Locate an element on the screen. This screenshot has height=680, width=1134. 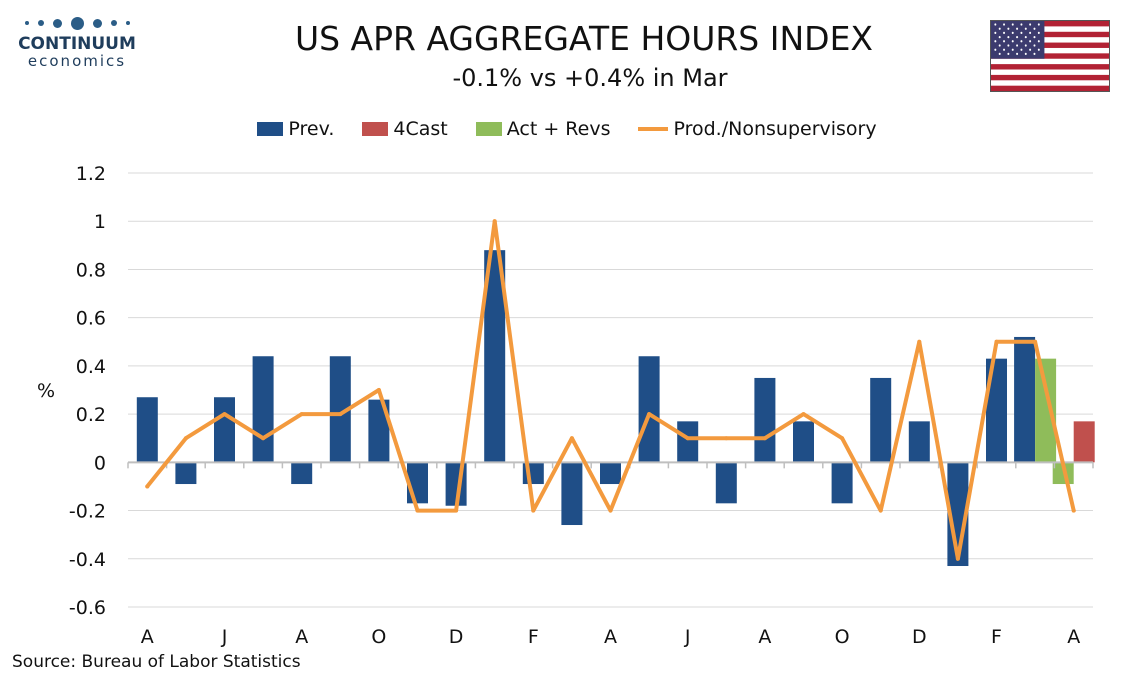
y-tick-label: 1 is located at coordinates (100, 222).